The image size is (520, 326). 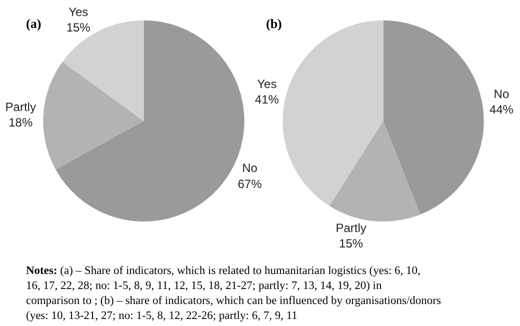 I want to click on data-label: 44%, so click(x=501, y=109).